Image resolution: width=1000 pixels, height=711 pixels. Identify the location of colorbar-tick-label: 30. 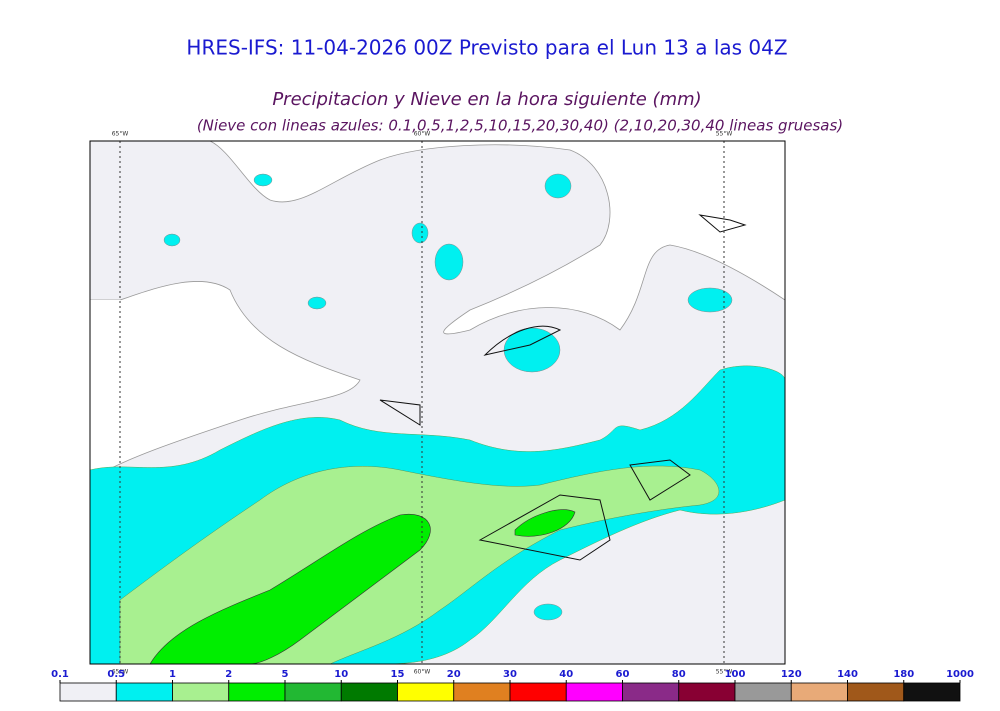
(510, 674).